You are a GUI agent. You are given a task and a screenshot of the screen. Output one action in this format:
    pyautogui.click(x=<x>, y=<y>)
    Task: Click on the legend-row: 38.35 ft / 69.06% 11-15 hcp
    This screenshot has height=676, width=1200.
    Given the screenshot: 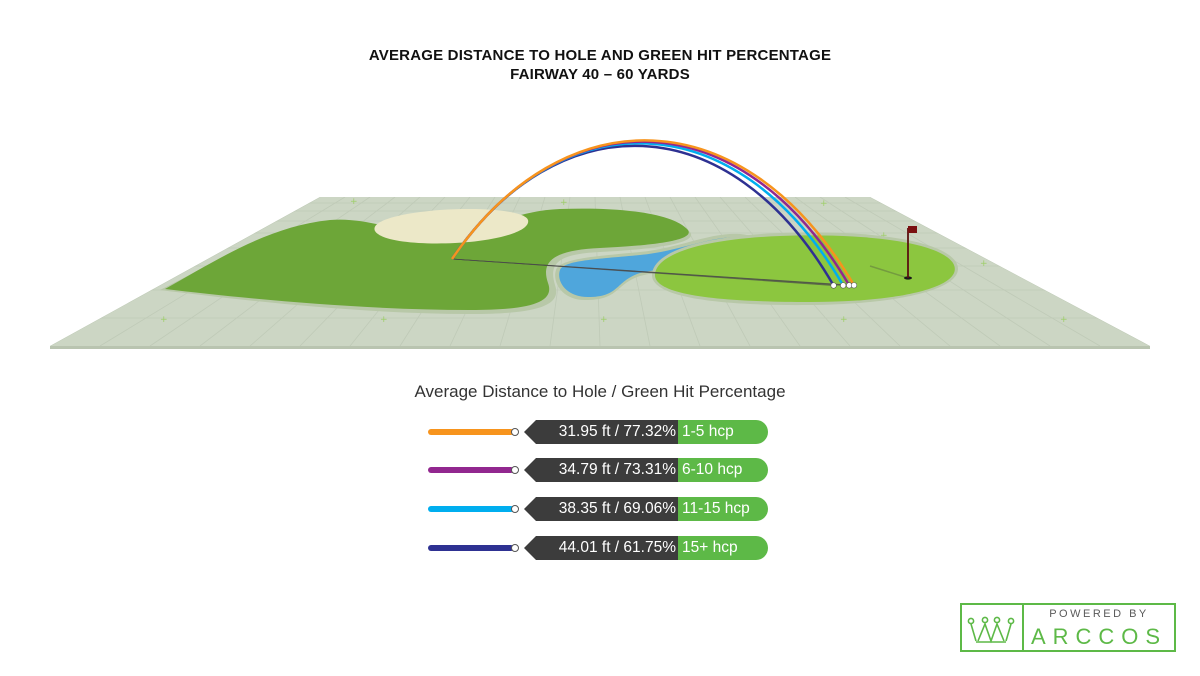 What is the action you would take?
    pyautogui.click(x=599, y=509)
    